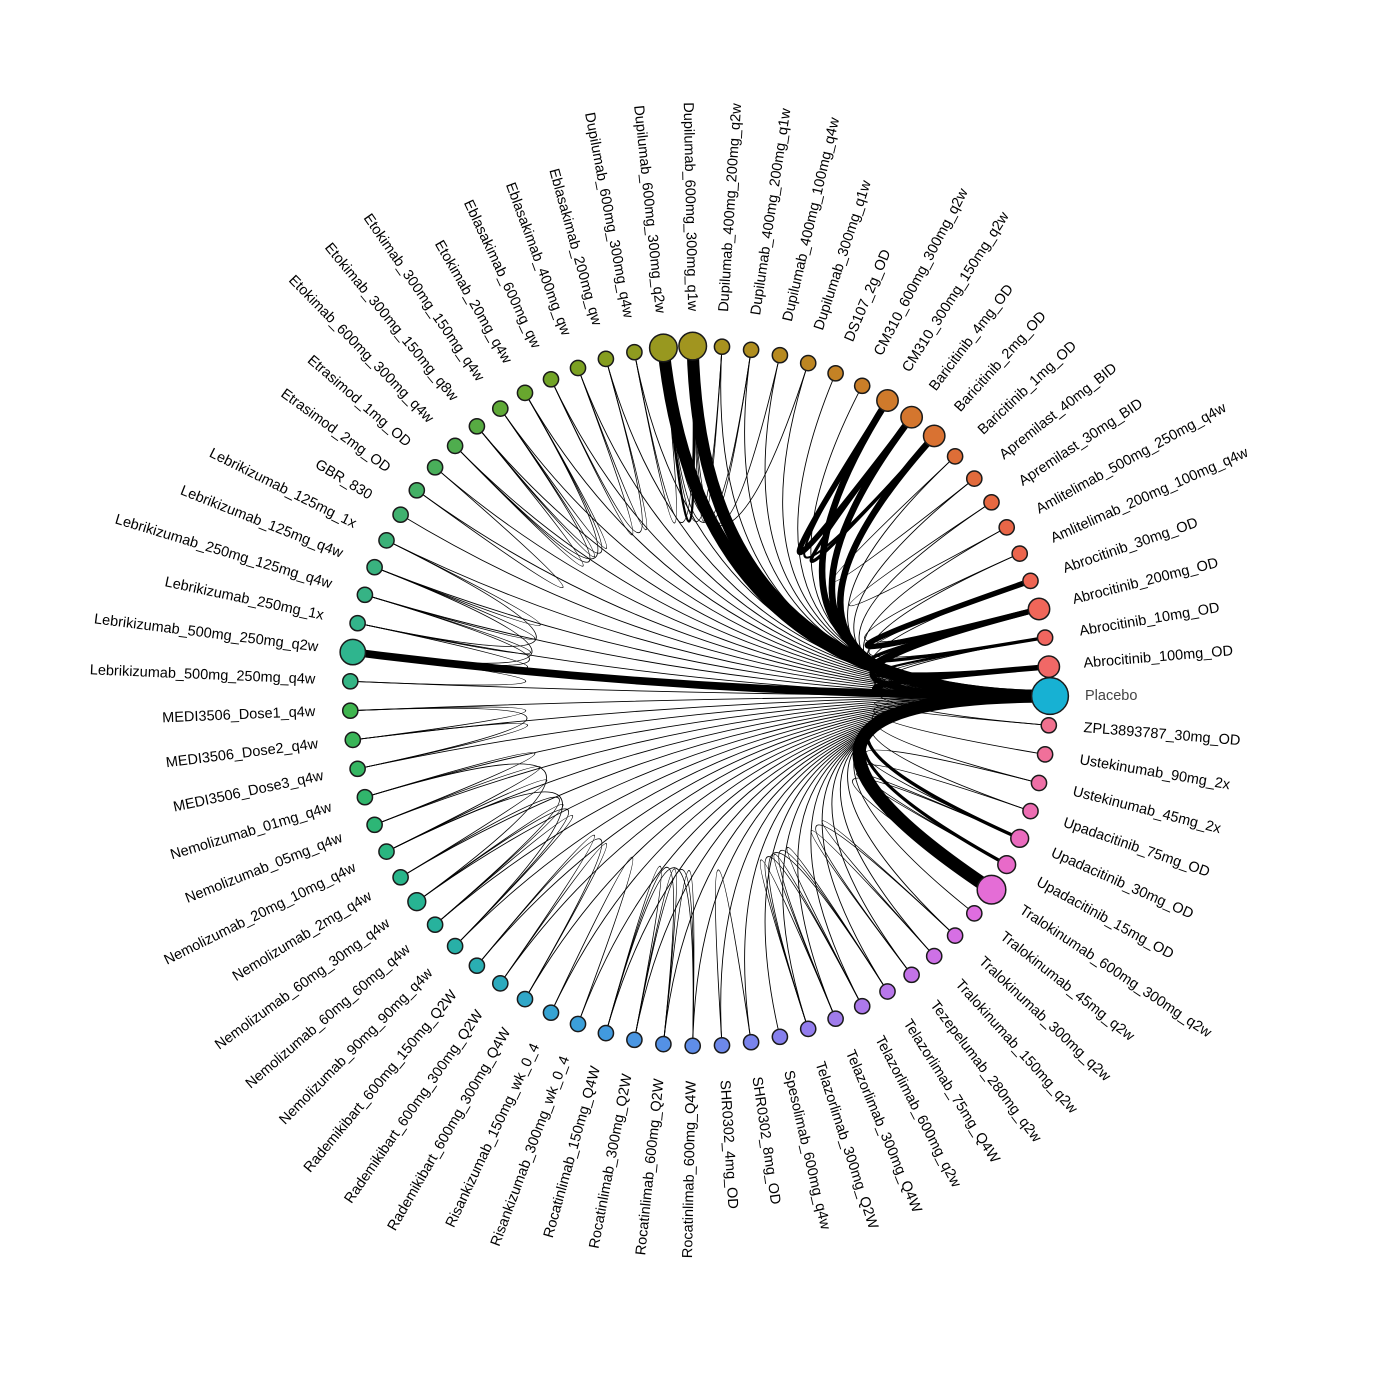 This screenshot has width=1400, height=1400. I want to click on node-medi3506-dose2-q4w, so click(353, 740).